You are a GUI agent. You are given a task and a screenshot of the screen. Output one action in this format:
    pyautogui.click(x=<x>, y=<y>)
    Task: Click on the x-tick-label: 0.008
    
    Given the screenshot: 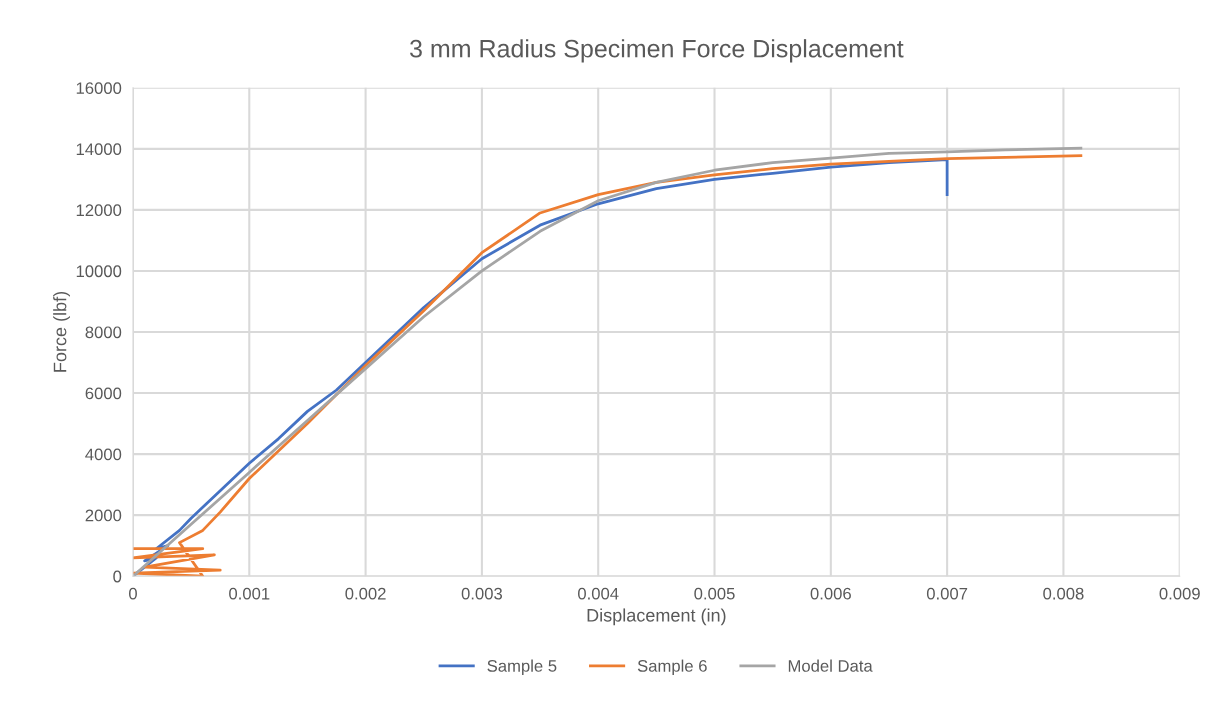 What is the action you would take?
    pyautogui.click(x=1063, y=593)
    